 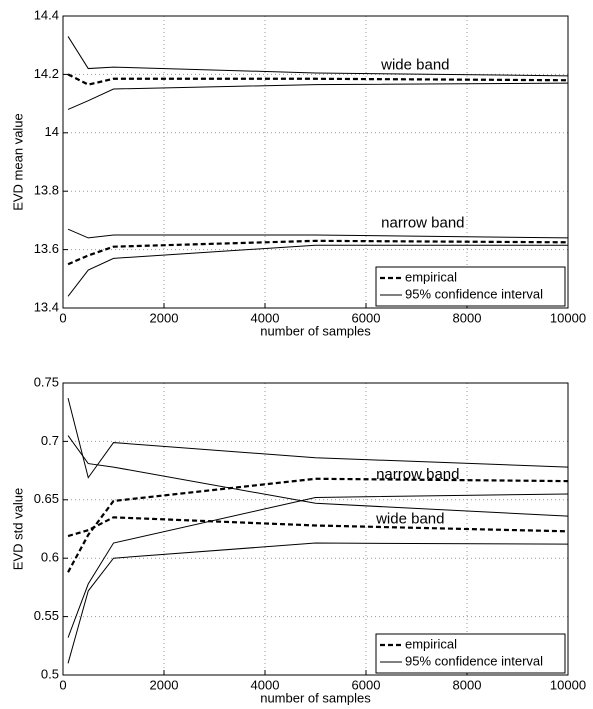 What do you see at coordinates (50, 440) in the screenshot?
I see `y-tick-label: 0.7` at bounding box center [50, 440].